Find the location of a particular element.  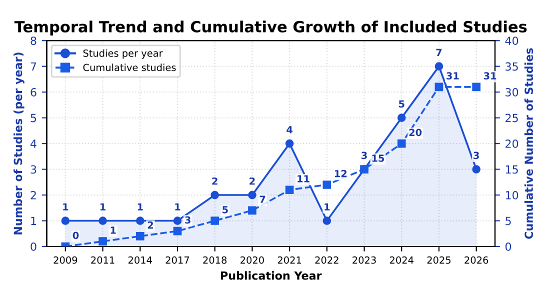

y2-tick-label: 25 is located at coordinates (512, 118).